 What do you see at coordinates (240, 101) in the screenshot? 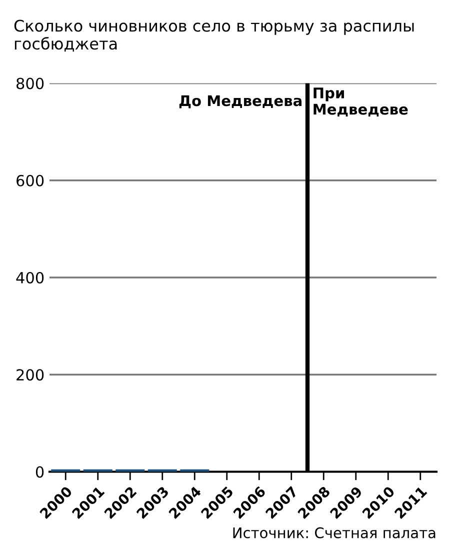
I see `annotation: До Медведева` at bounding box center [240, 101].